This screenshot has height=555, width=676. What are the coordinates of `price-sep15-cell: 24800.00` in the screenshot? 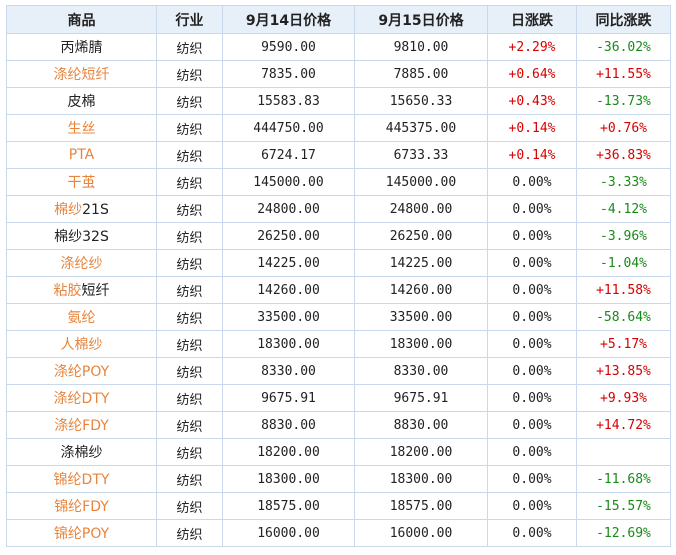 It's located at (421, 209).